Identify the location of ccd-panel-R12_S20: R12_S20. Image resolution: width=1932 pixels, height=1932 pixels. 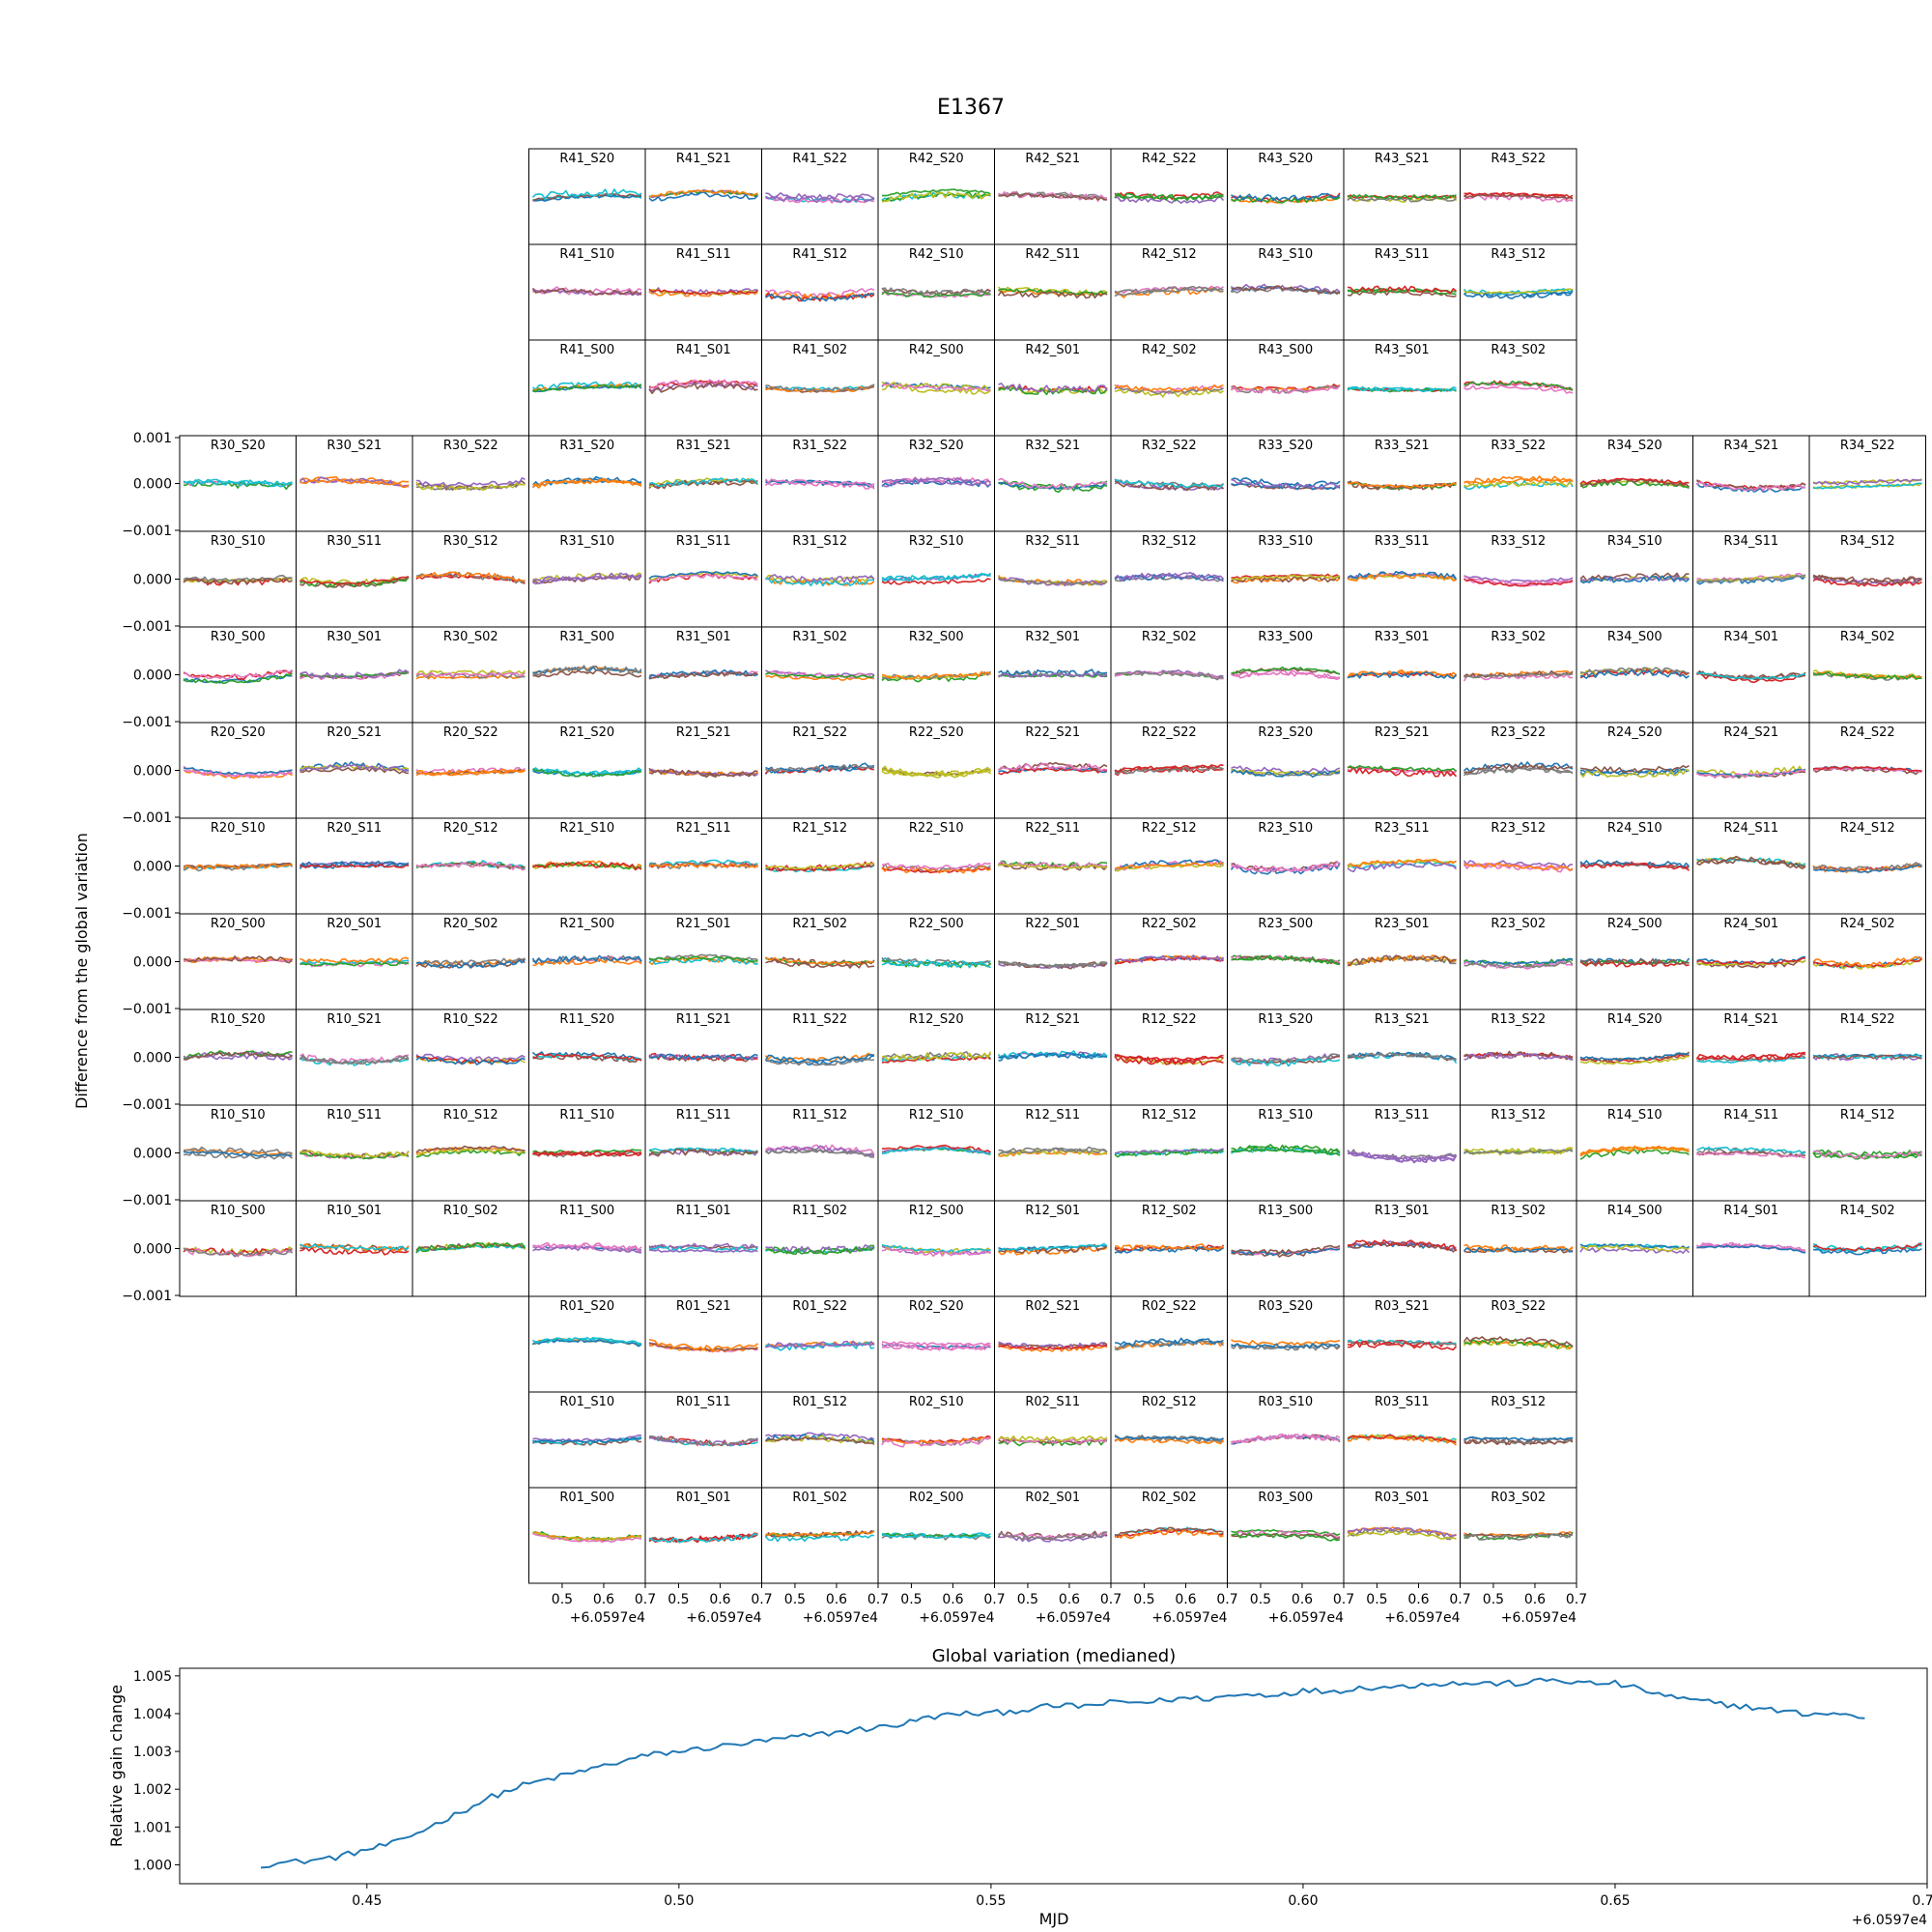
(936, 1057).